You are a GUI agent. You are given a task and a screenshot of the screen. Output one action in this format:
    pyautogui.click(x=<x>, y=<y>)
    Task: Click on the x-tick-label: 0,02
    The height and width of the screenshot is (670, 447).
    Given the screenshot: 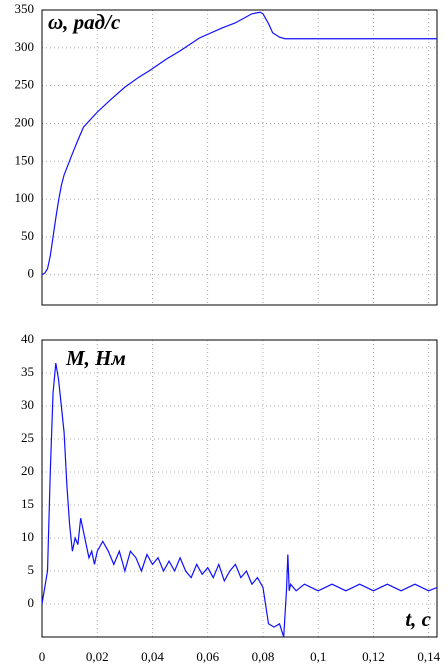 What is the action you would take?
    pyautogui.click(x=97, y=656)
    